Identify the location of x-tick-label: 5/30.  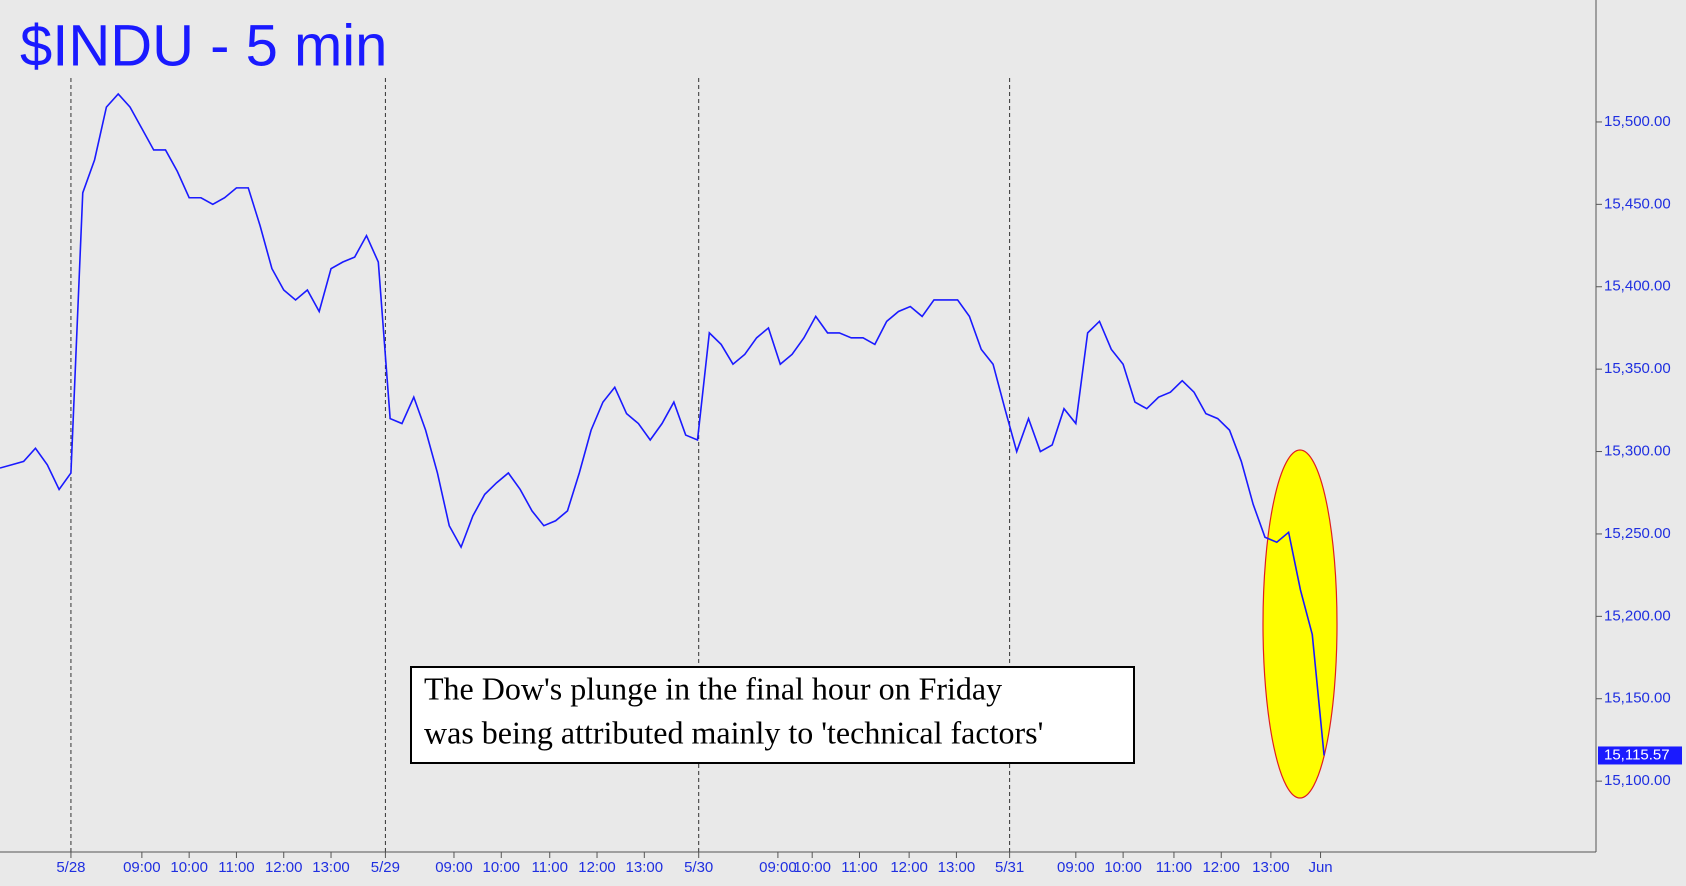
(698, 867).